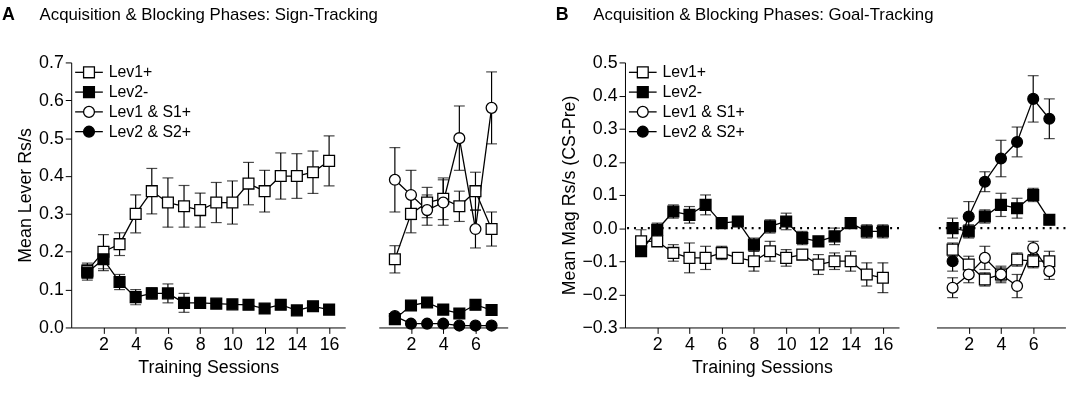 The image size is (1069, 413). What do you see at coordinates (51, 61) in the screenshot?
I see `y-tick-label: 0.7` at bounding box center [51, 61].